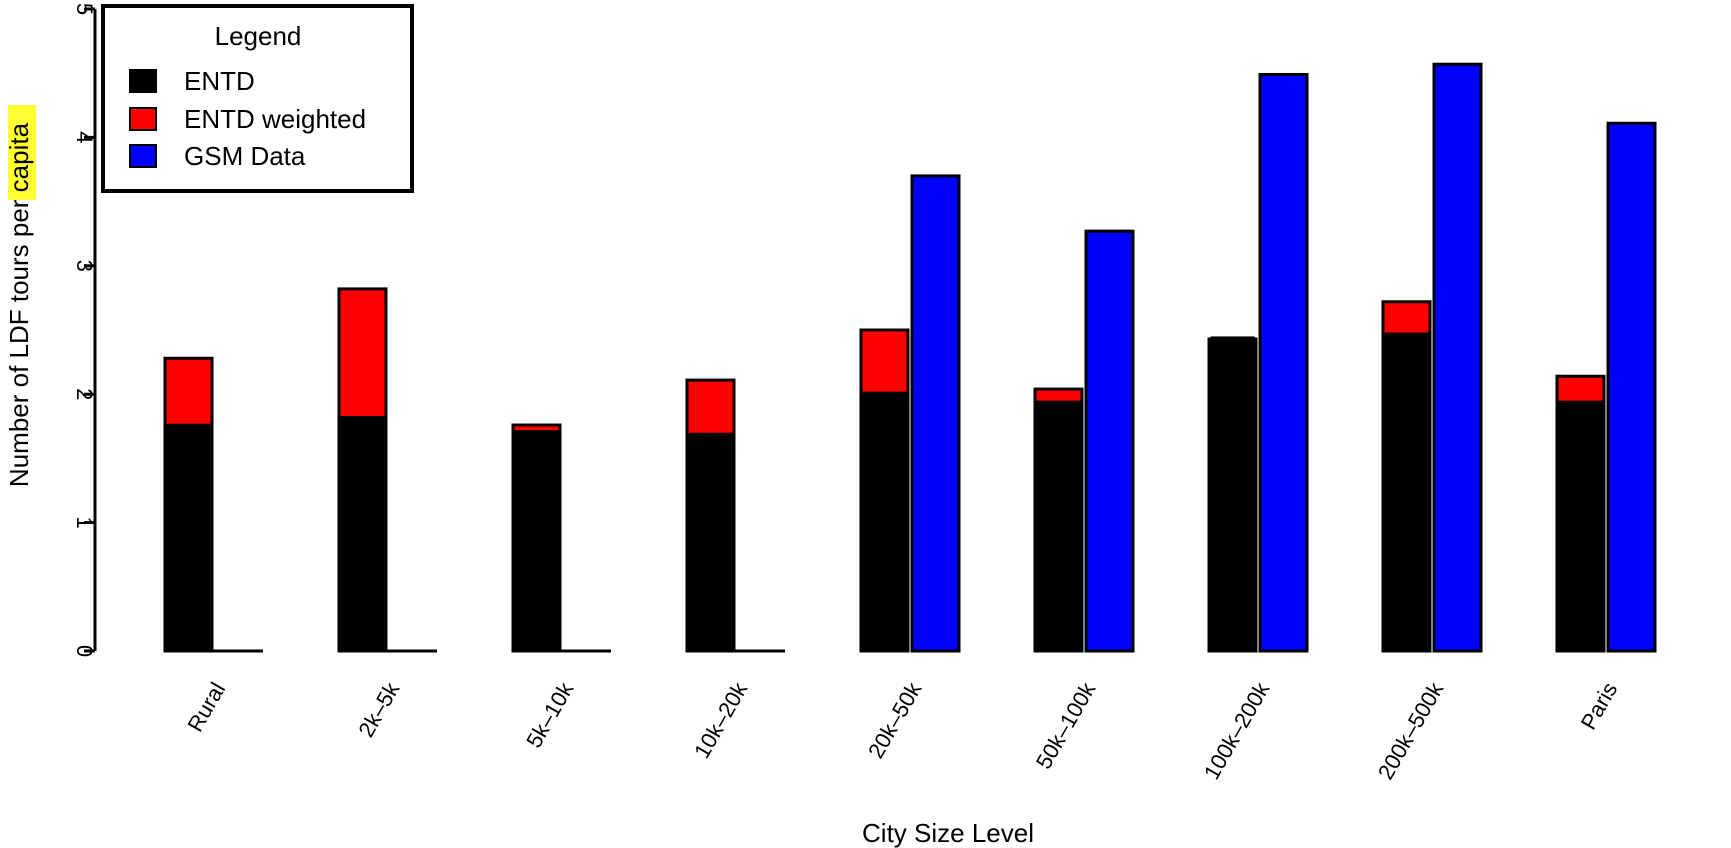 This screenshot has height=848, width=1731. Describe the element at coordinates (721, 719) in the screenshot. I see `x-tick-label: 10k–20k` at that location.